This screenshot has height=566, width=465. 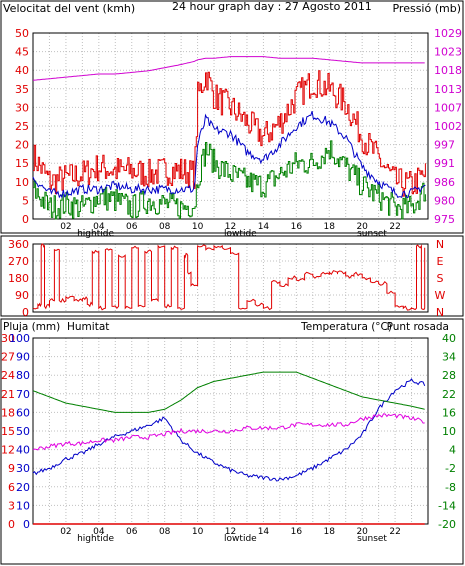 What do you see at coordinates (444, 182) in the screenshot?
I see `pressure-tick-label: 986` at bounding box center [444, 182].